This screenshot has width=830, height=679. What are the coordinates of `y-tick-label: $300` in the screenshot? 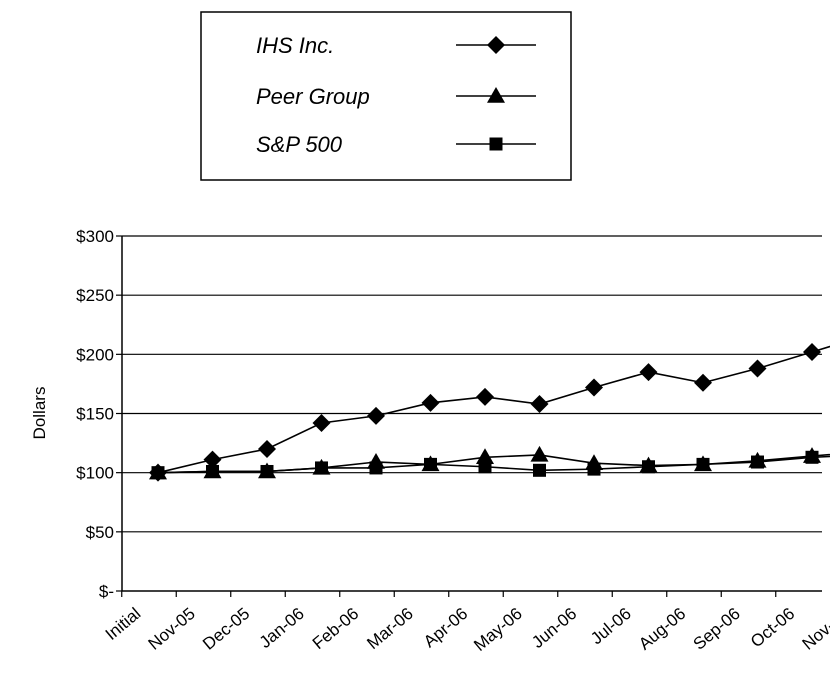 It's located at (95, 236).